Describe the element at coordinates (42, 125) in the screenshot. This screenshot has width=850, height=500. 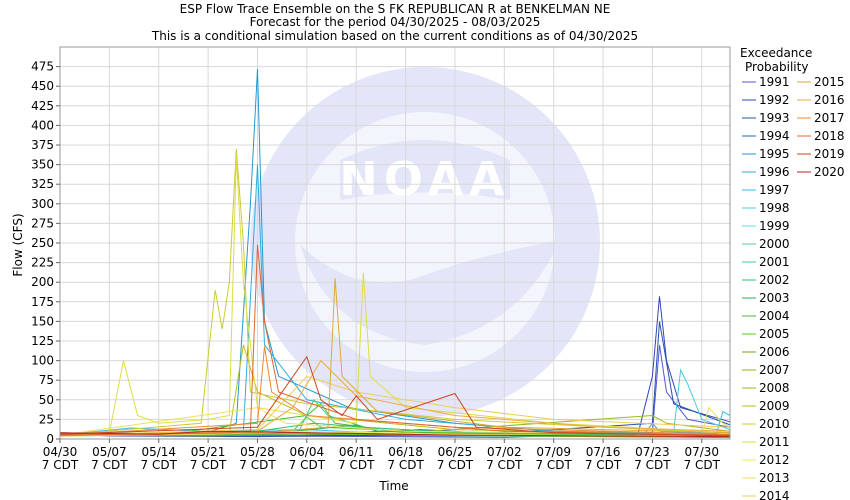
I see `y-tick-label: 400` at that location.